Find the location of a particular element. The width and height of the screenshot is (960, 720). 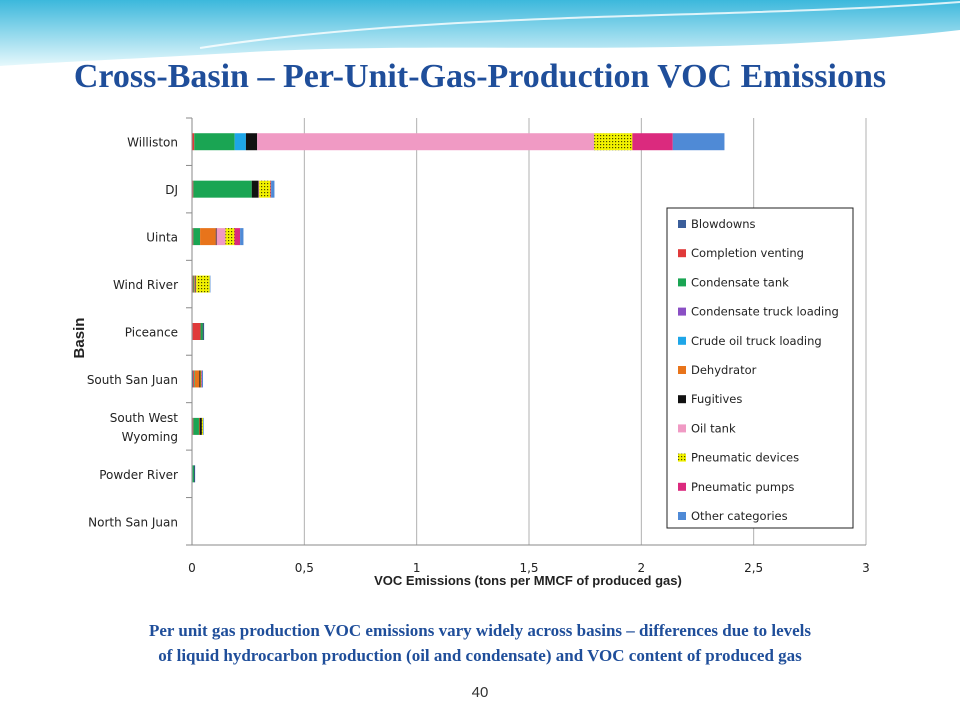

bar-uinta-pneumatic-pumps is located at coordinates (237, 237).